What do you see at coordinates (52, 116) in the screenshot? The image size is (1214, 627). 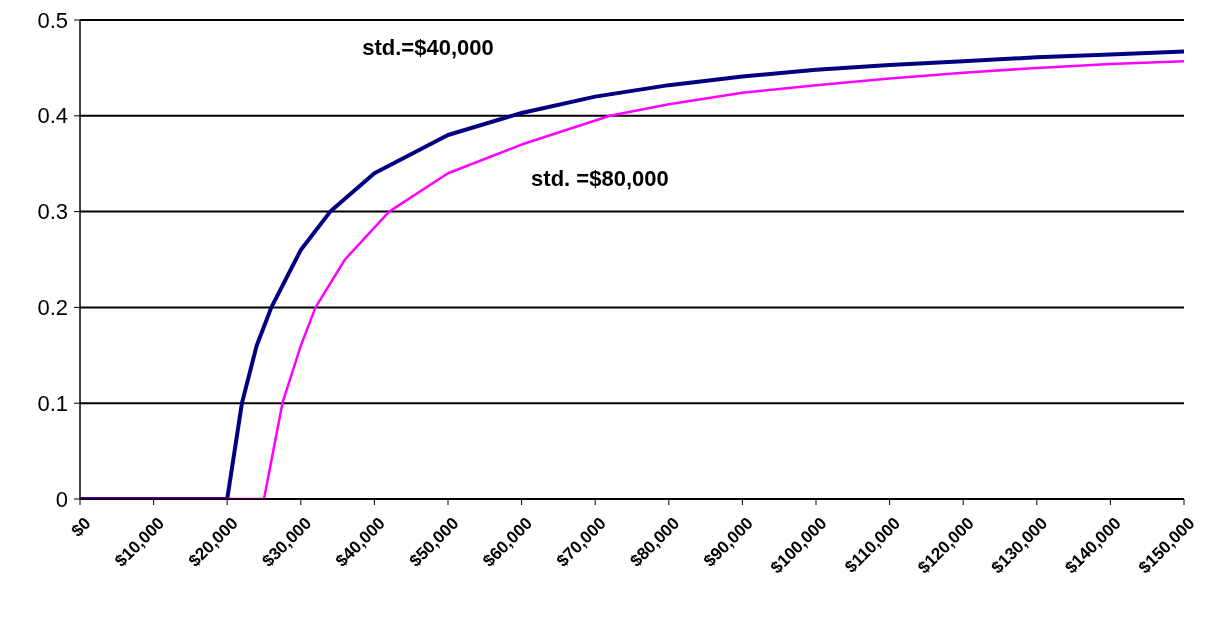 I see `y-tick-label: 0.4` at bounding box center [52, 116].